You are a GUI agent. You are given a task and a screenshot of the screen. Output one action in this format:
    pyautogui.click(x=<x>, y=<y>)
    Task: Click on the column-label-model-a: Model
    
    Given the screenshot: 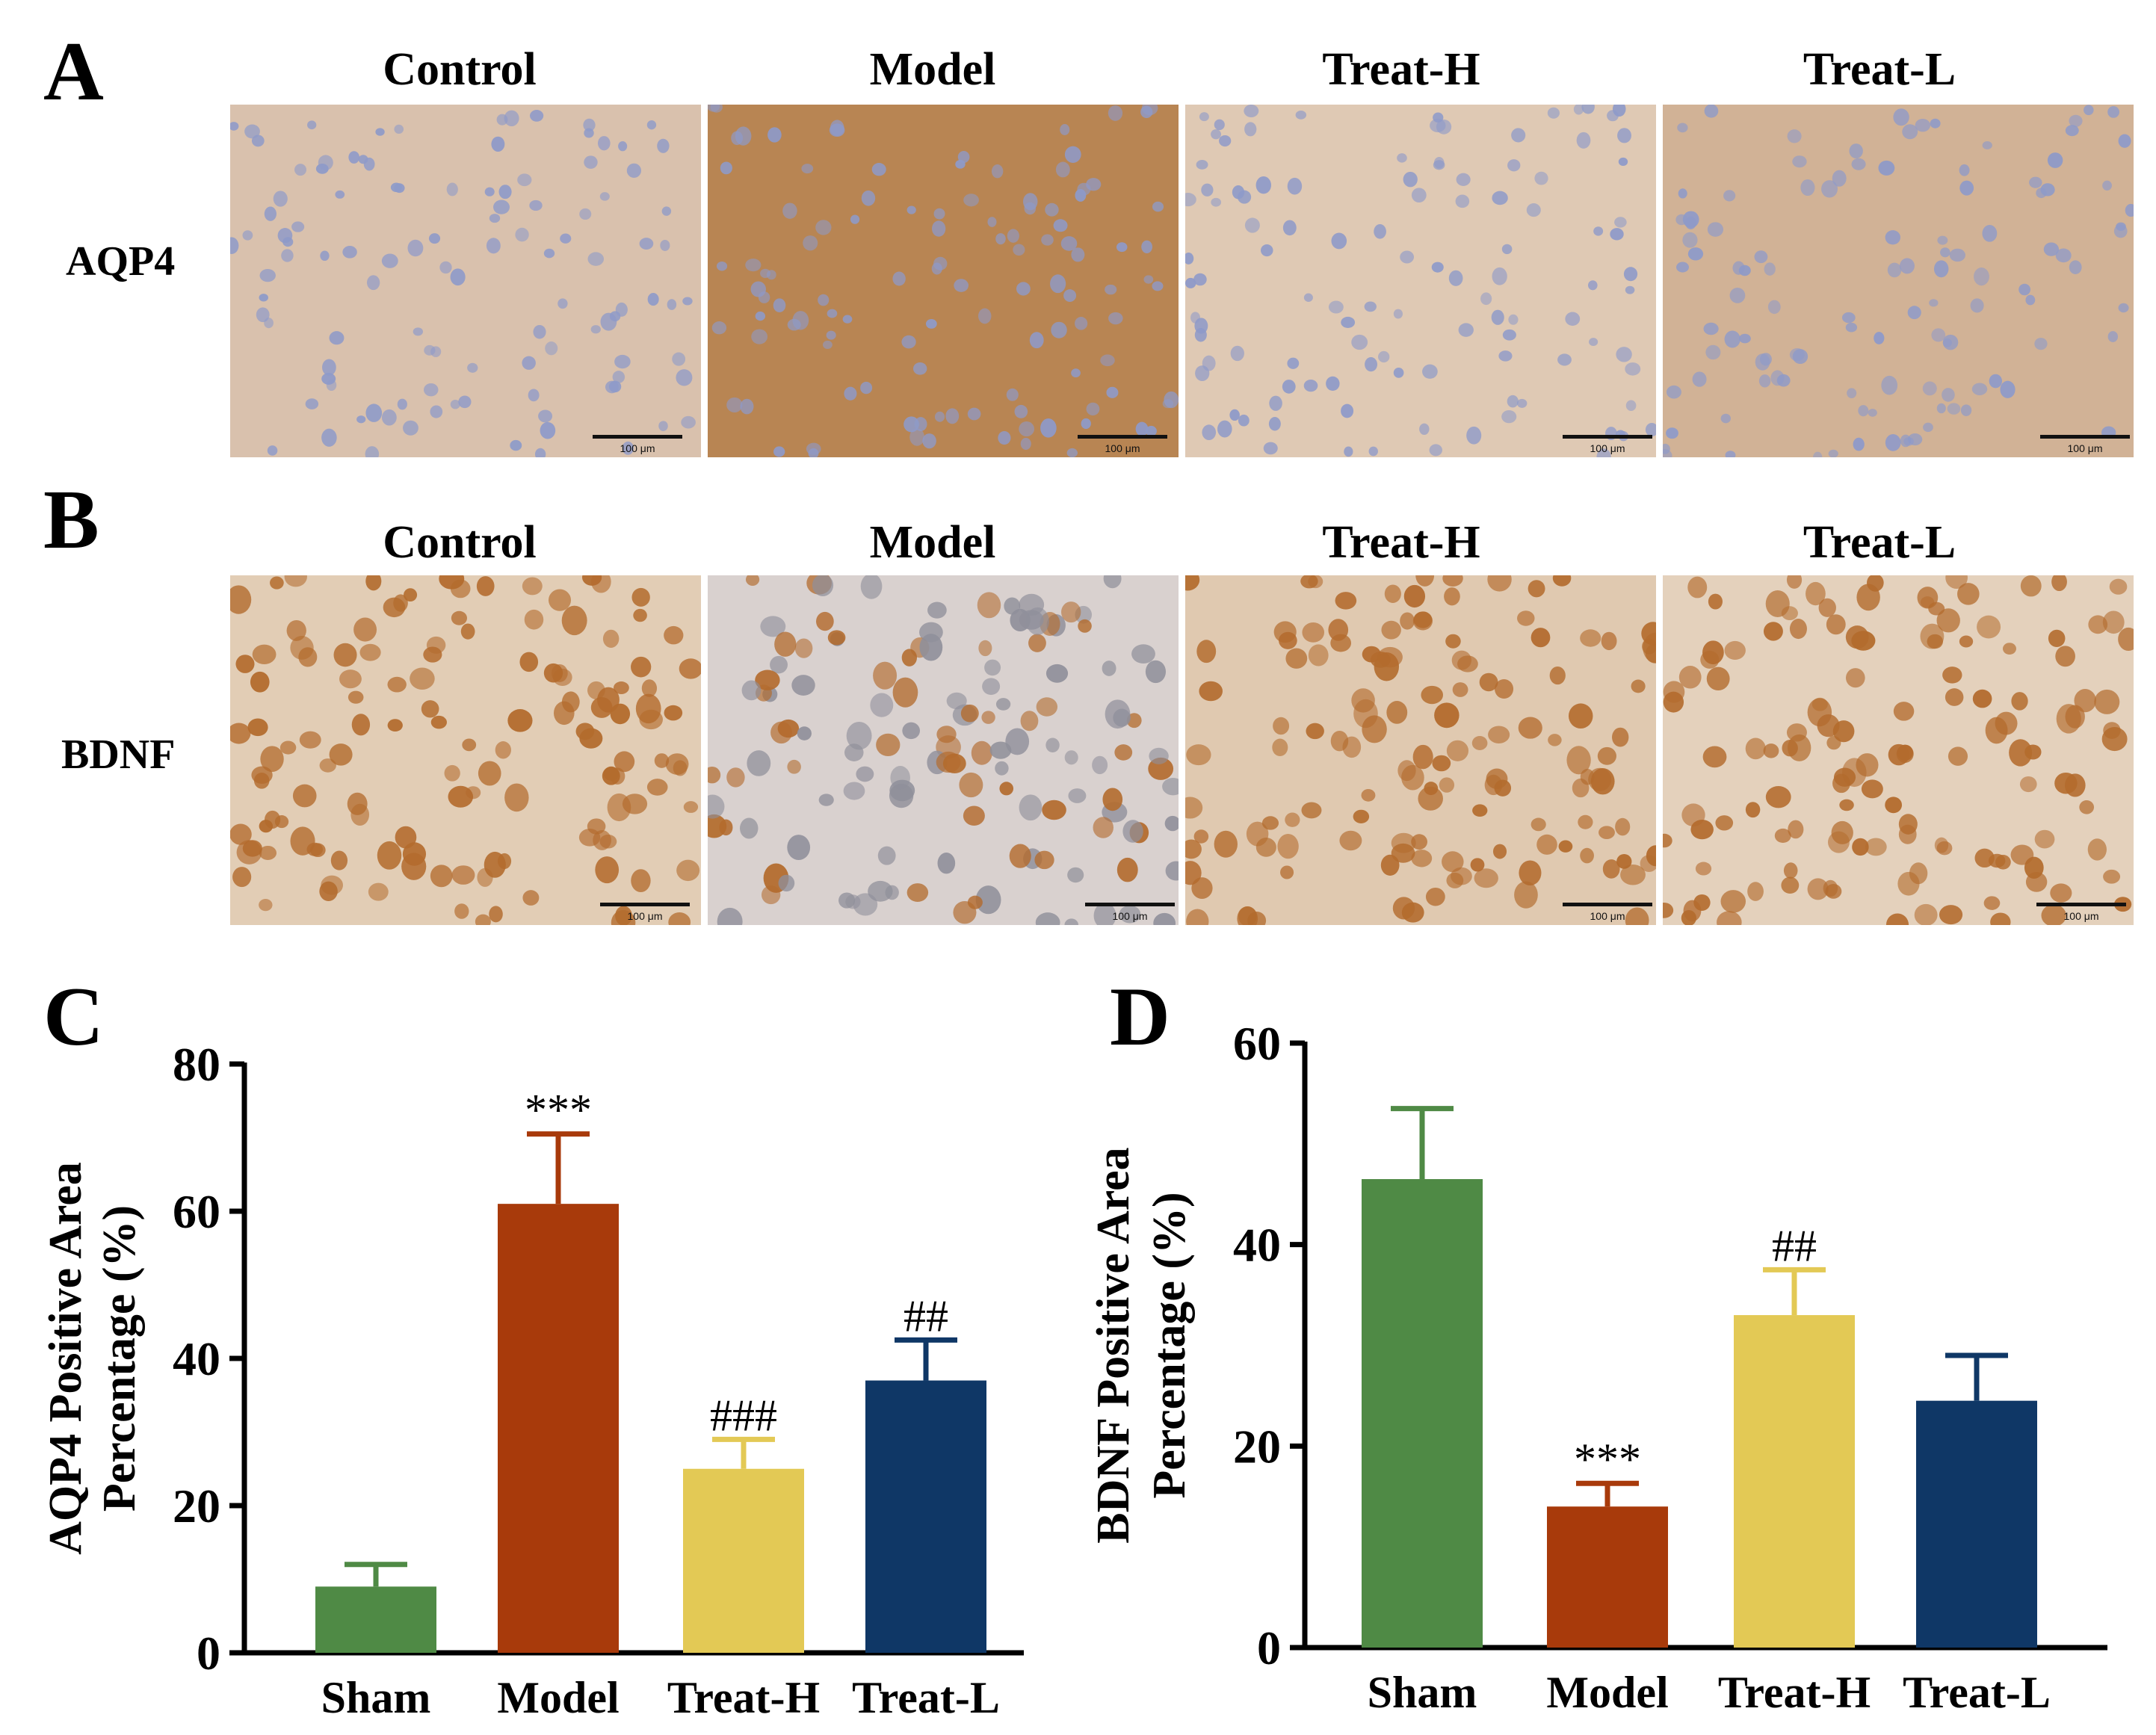 What is the action you would take?
    pyautogui.click(x=932, y=69)
    